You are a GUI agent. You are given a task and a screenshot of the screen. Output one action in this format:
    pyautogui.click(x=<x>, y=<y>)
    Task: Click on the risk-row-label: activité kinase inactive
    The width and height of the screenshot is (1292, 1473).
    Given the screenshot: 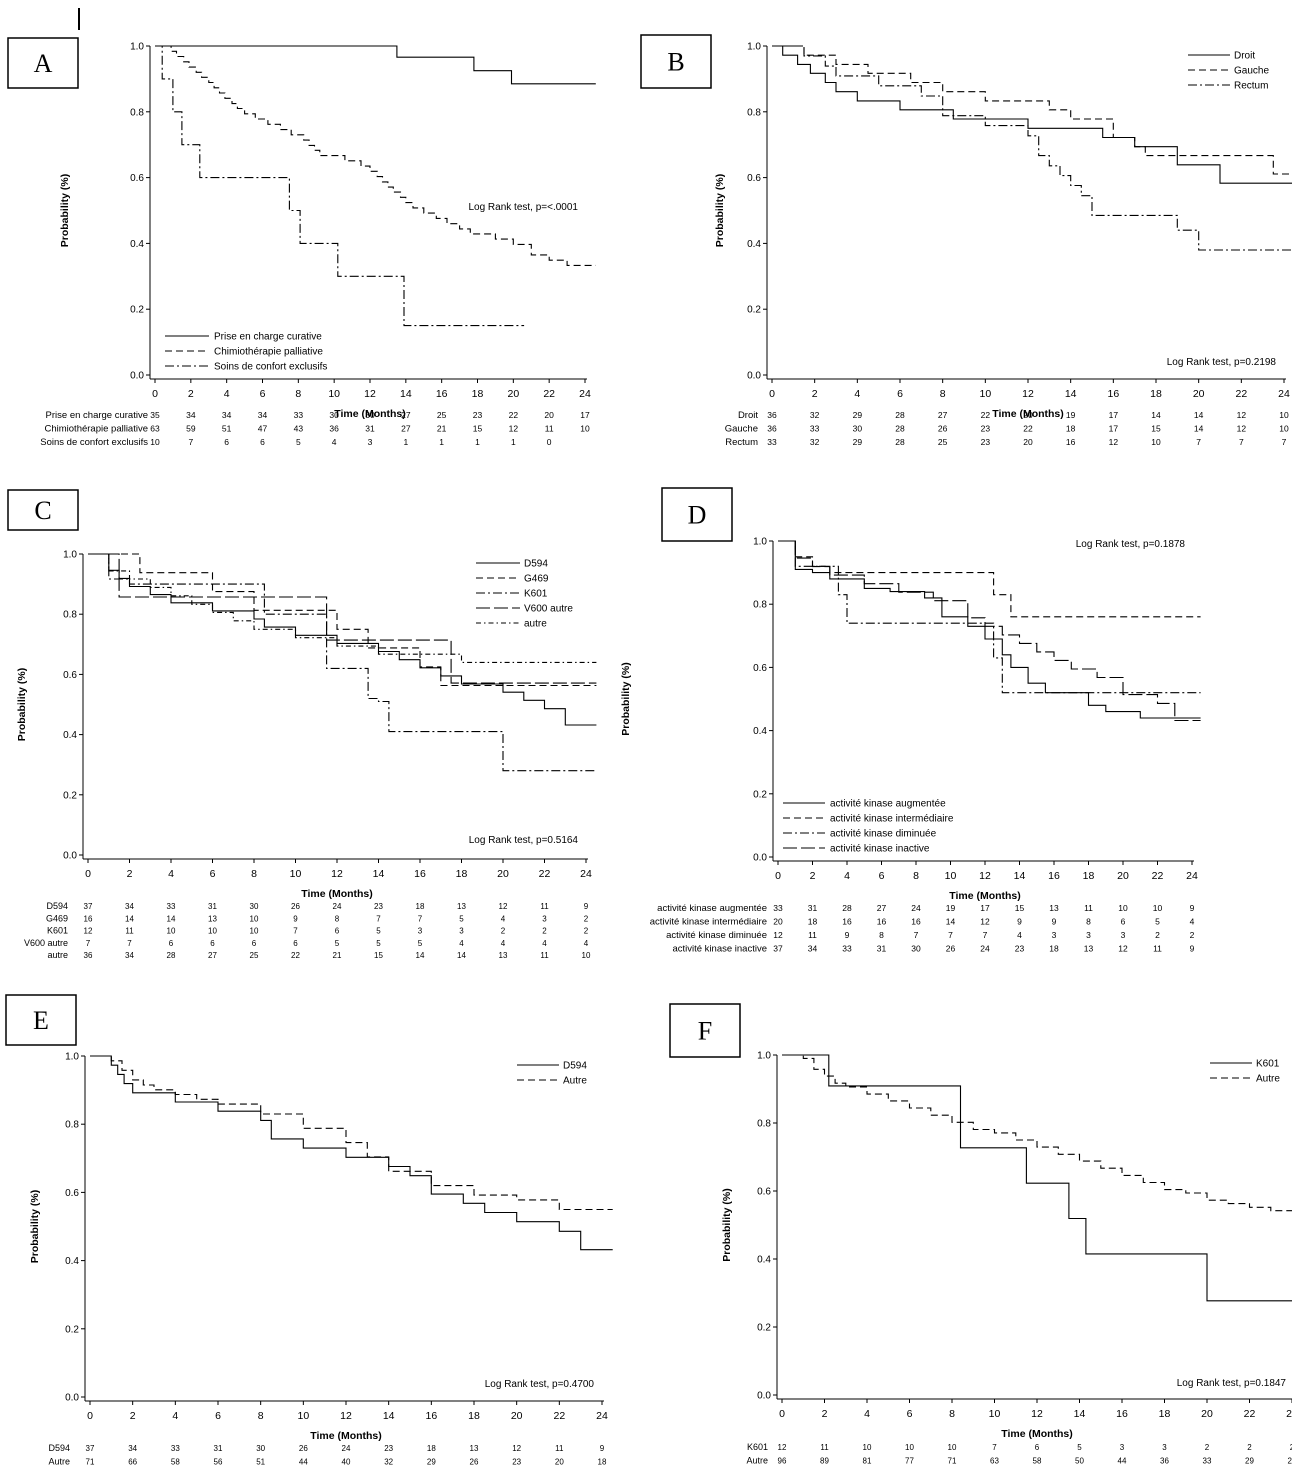 What is the action you would take?
    pyautogui.click(x=719, y=949)
    